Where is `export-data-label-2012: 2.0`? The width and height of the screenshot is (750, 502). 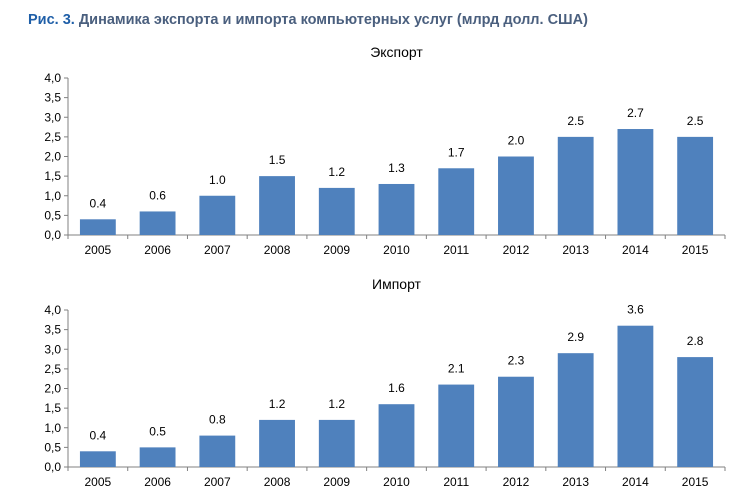 export-data-label-2012: 2.0 is located at coordinates (516, 141).